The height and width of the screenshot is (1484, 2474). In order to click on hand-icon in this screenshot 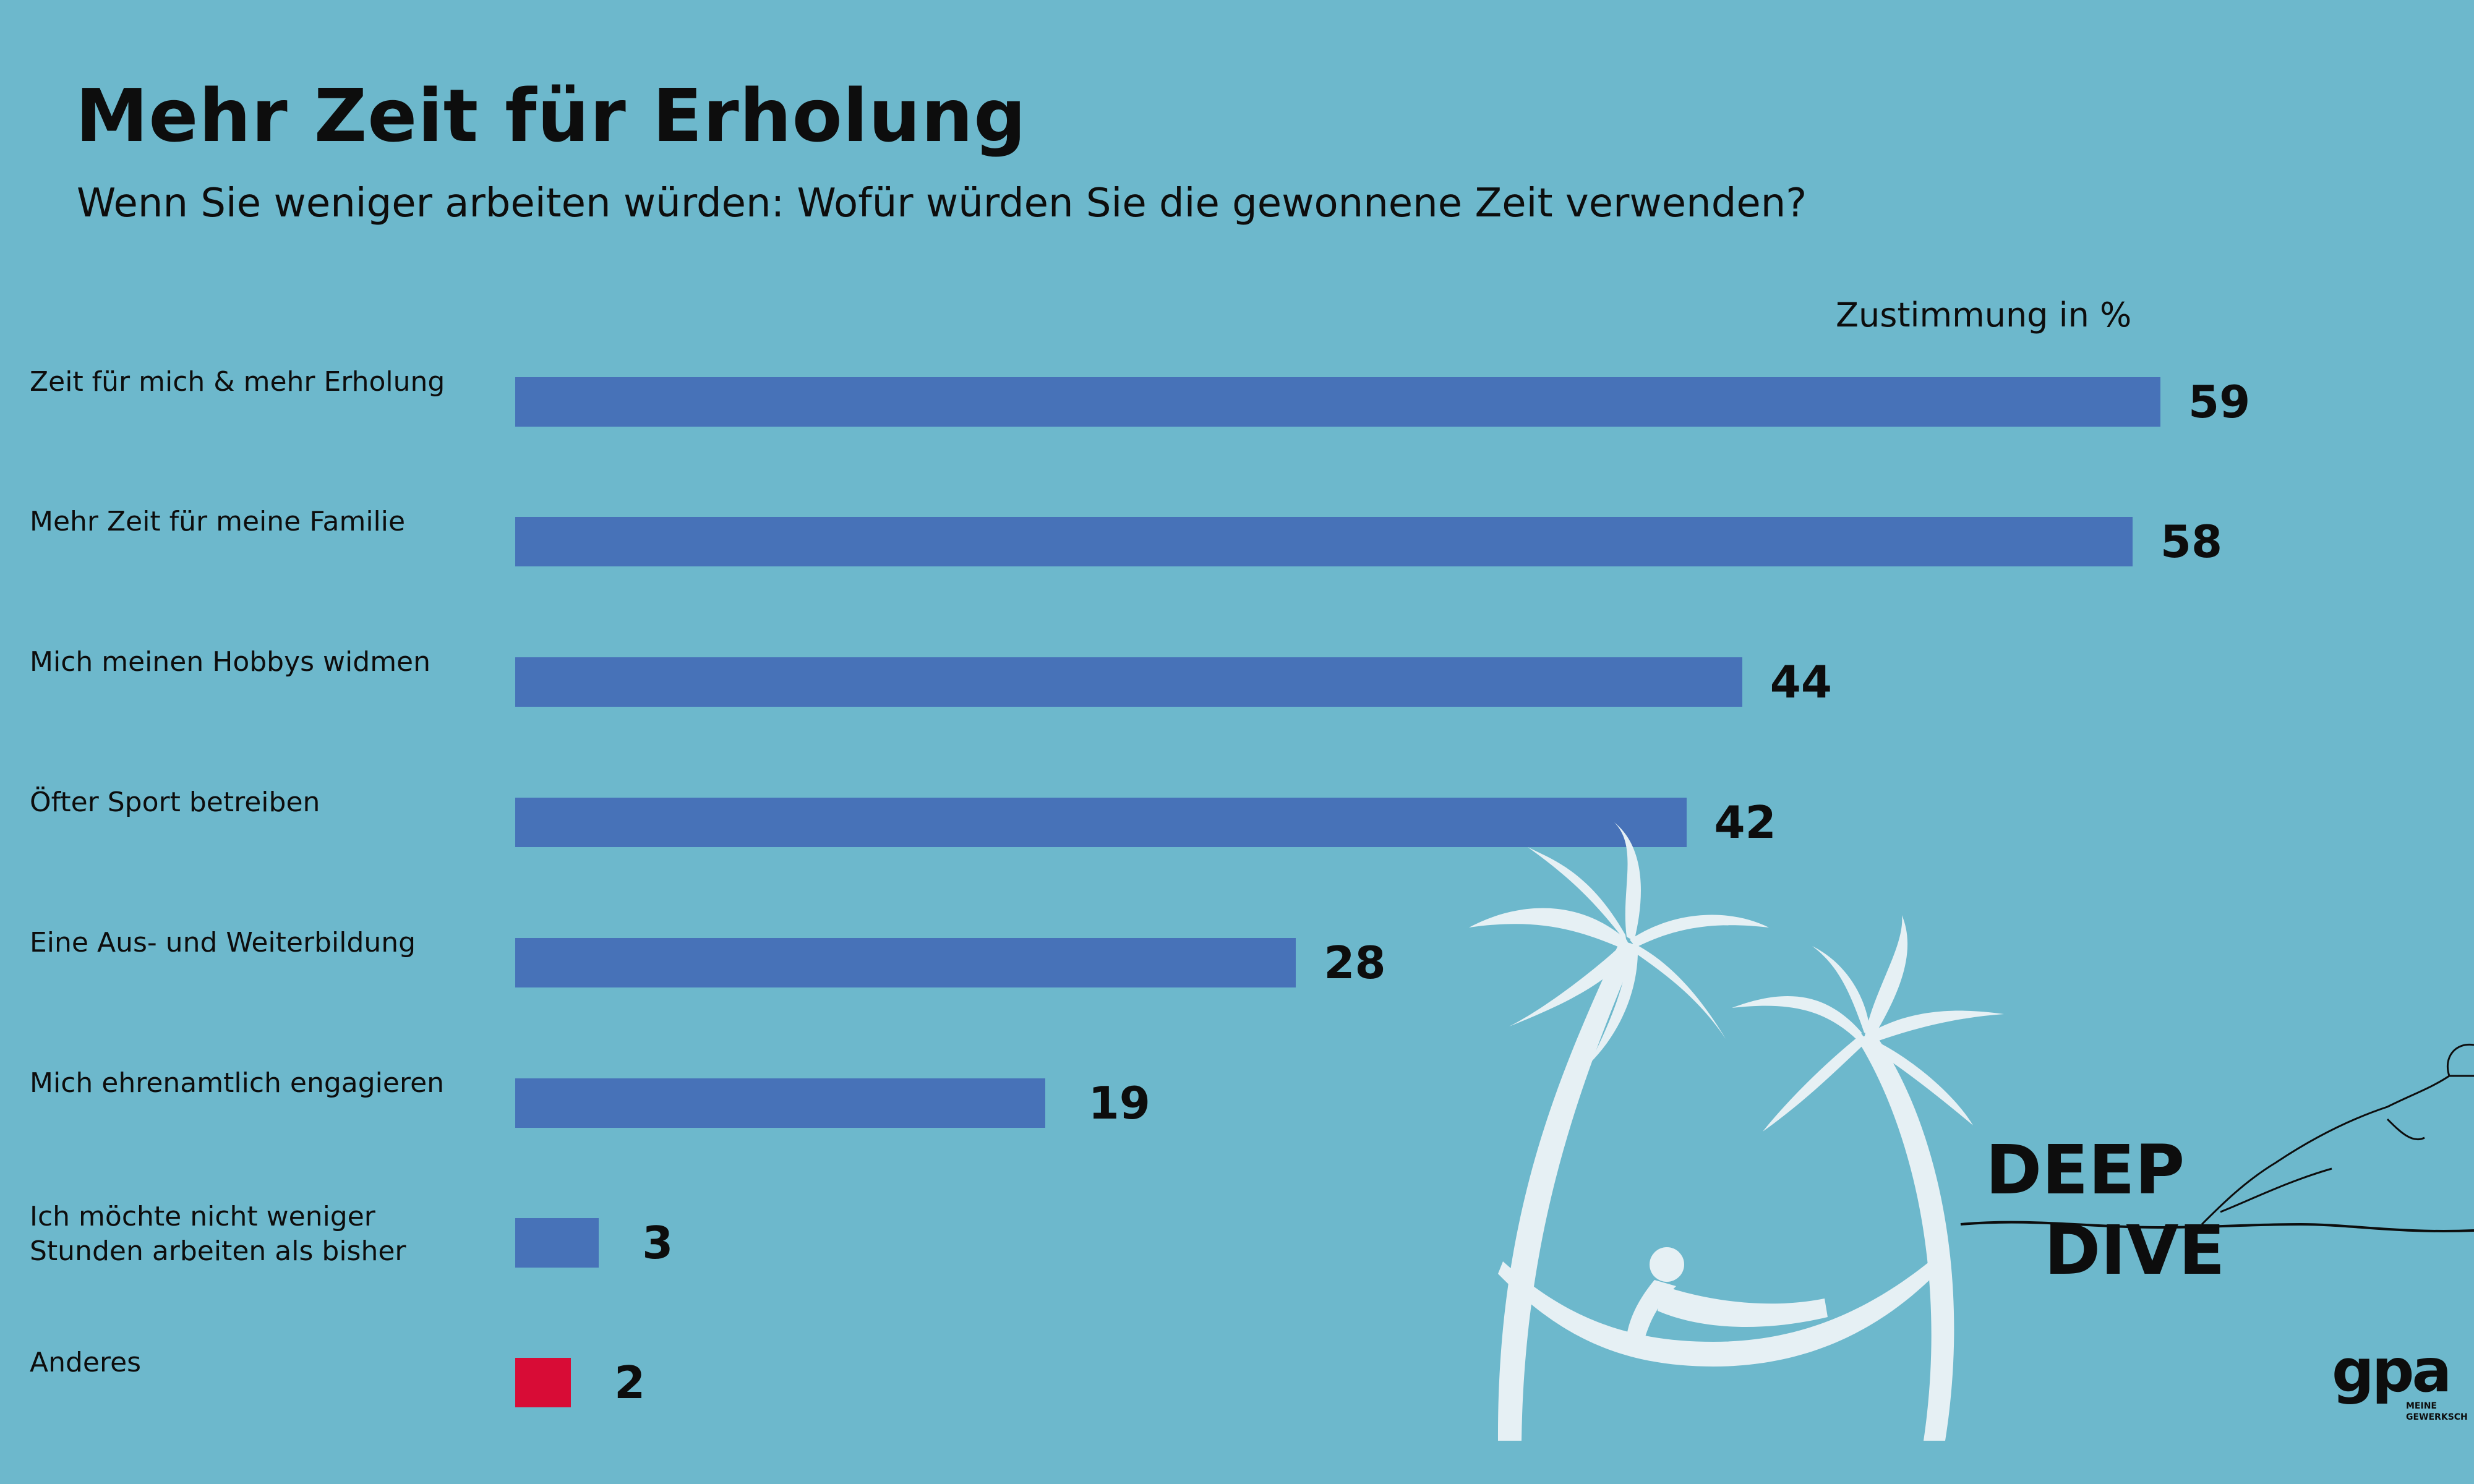, I will do `click(2337, 1134)`.